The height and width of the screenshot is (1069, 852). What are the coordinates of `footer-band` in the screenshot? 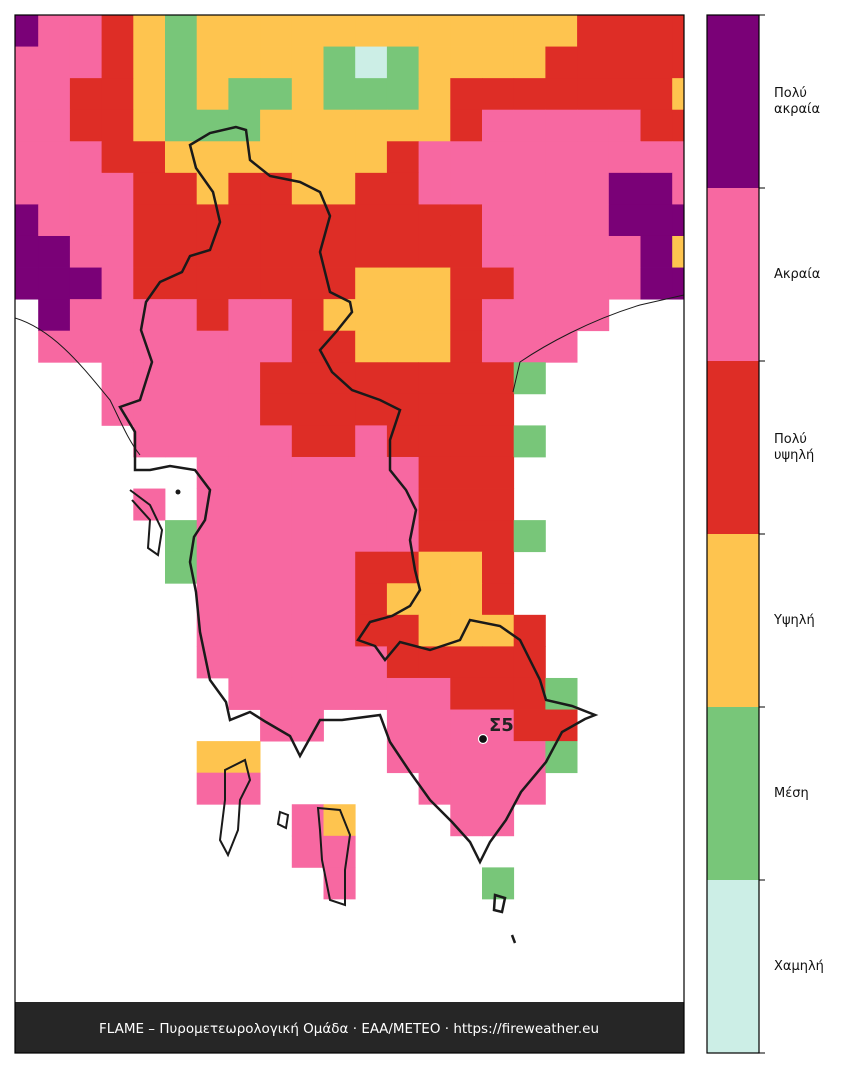 It's located at (349, 1027).